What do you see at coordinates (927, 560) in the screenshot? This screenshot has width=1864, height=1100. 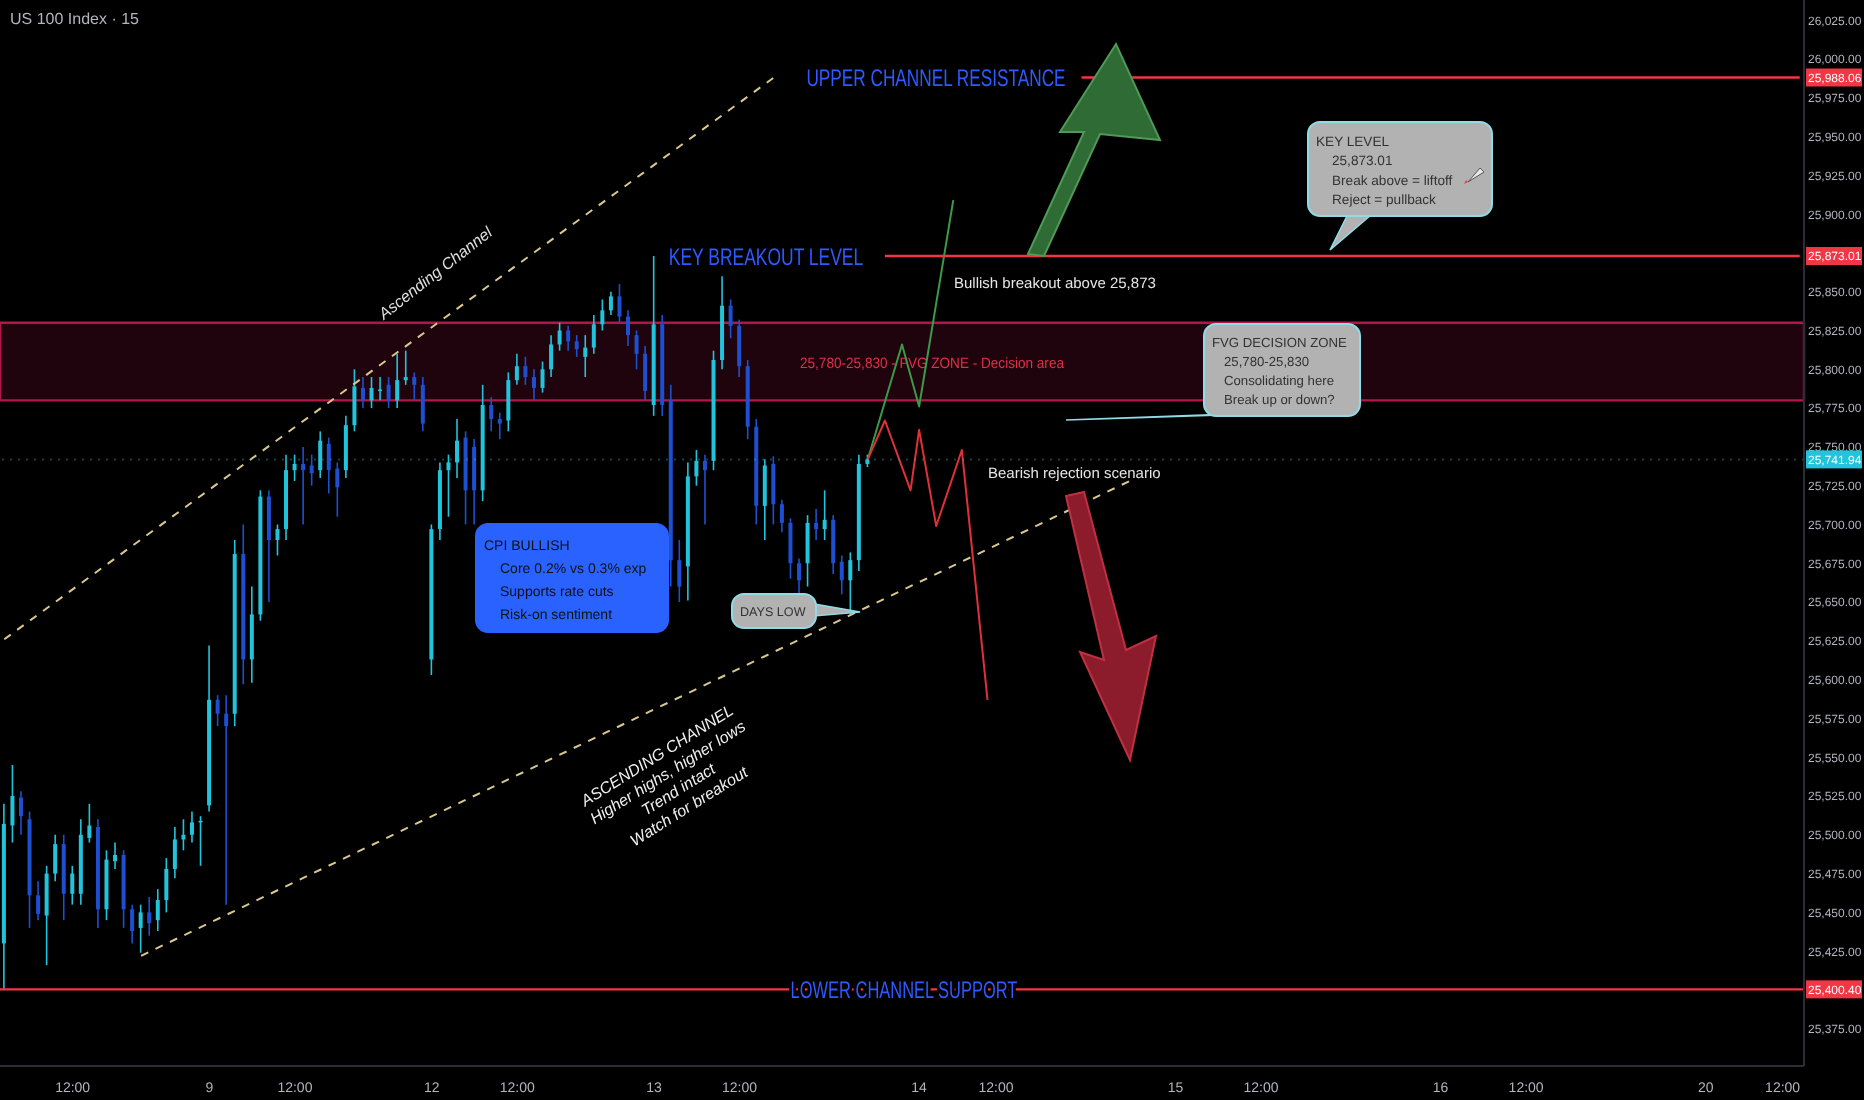 I see `line-series` at bounding box center [927, 560].